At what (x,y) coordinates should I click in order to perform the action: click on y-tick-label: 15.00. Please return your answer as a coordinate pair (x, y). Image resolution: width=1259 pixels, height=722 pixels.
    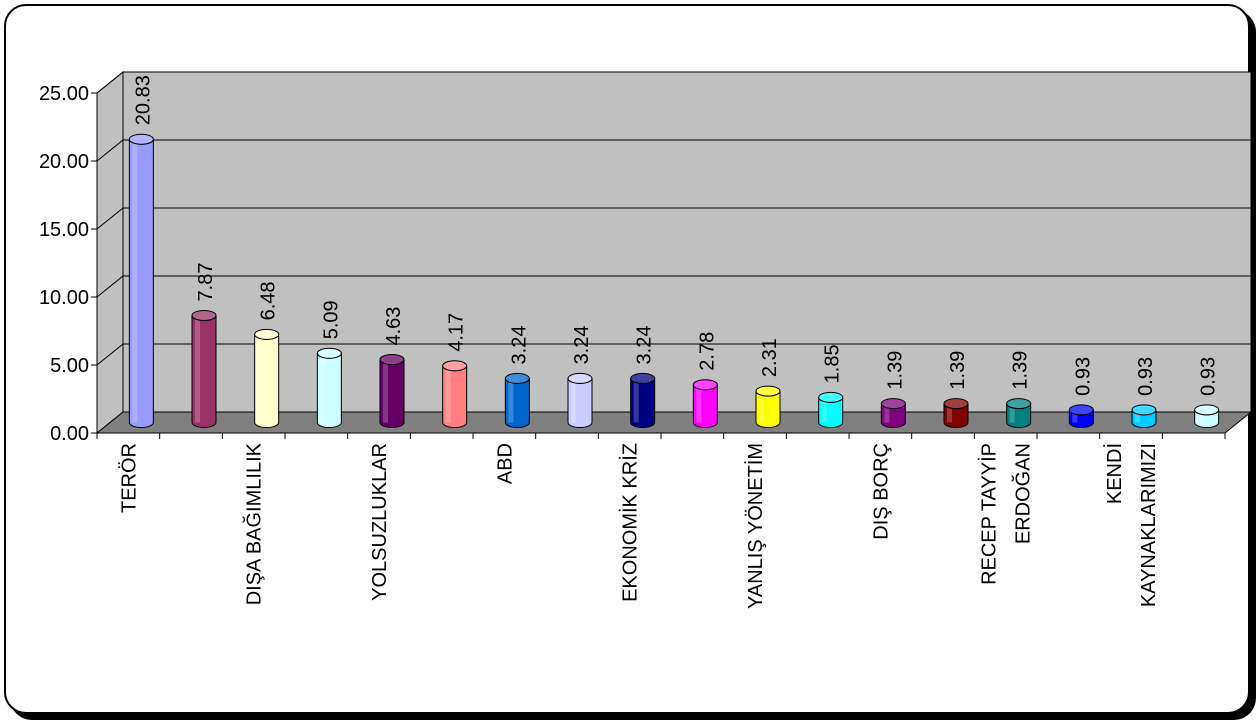
    Looking at the image, I should click on (64, 230).